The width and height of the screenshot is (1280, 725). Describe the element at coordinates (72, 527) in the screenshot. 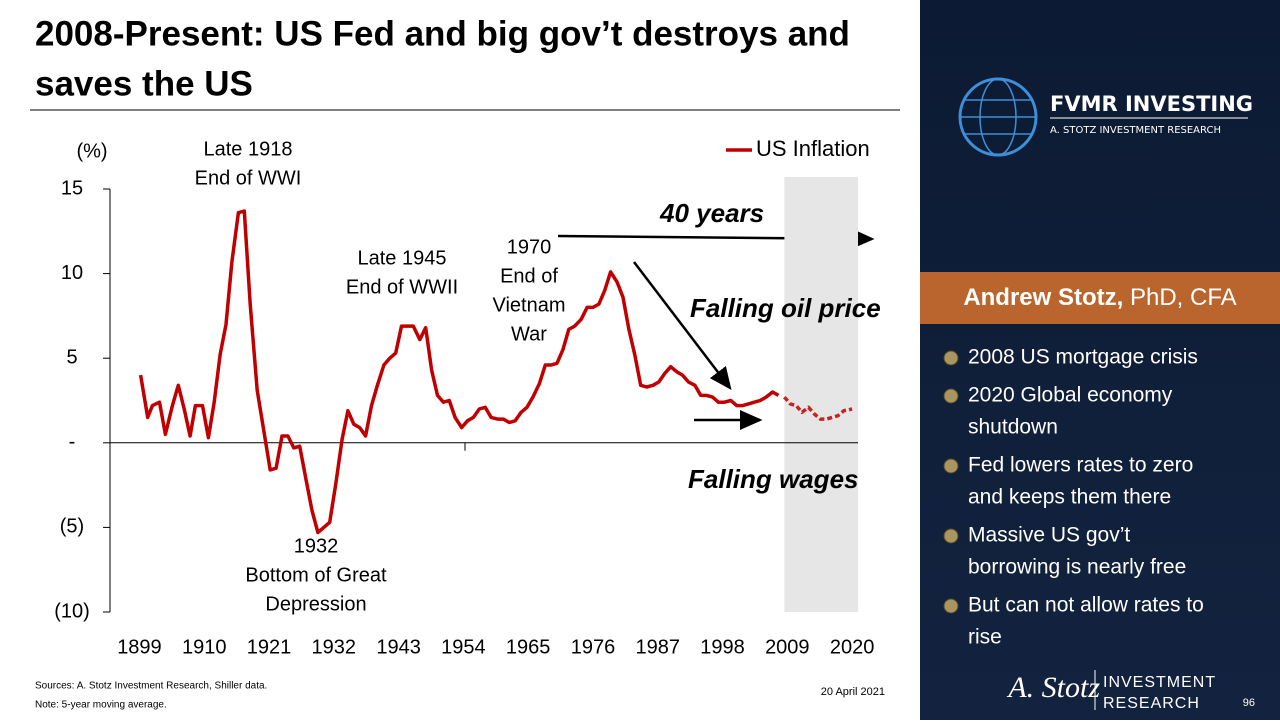

I see `y-tick-label: (5)` at that location.